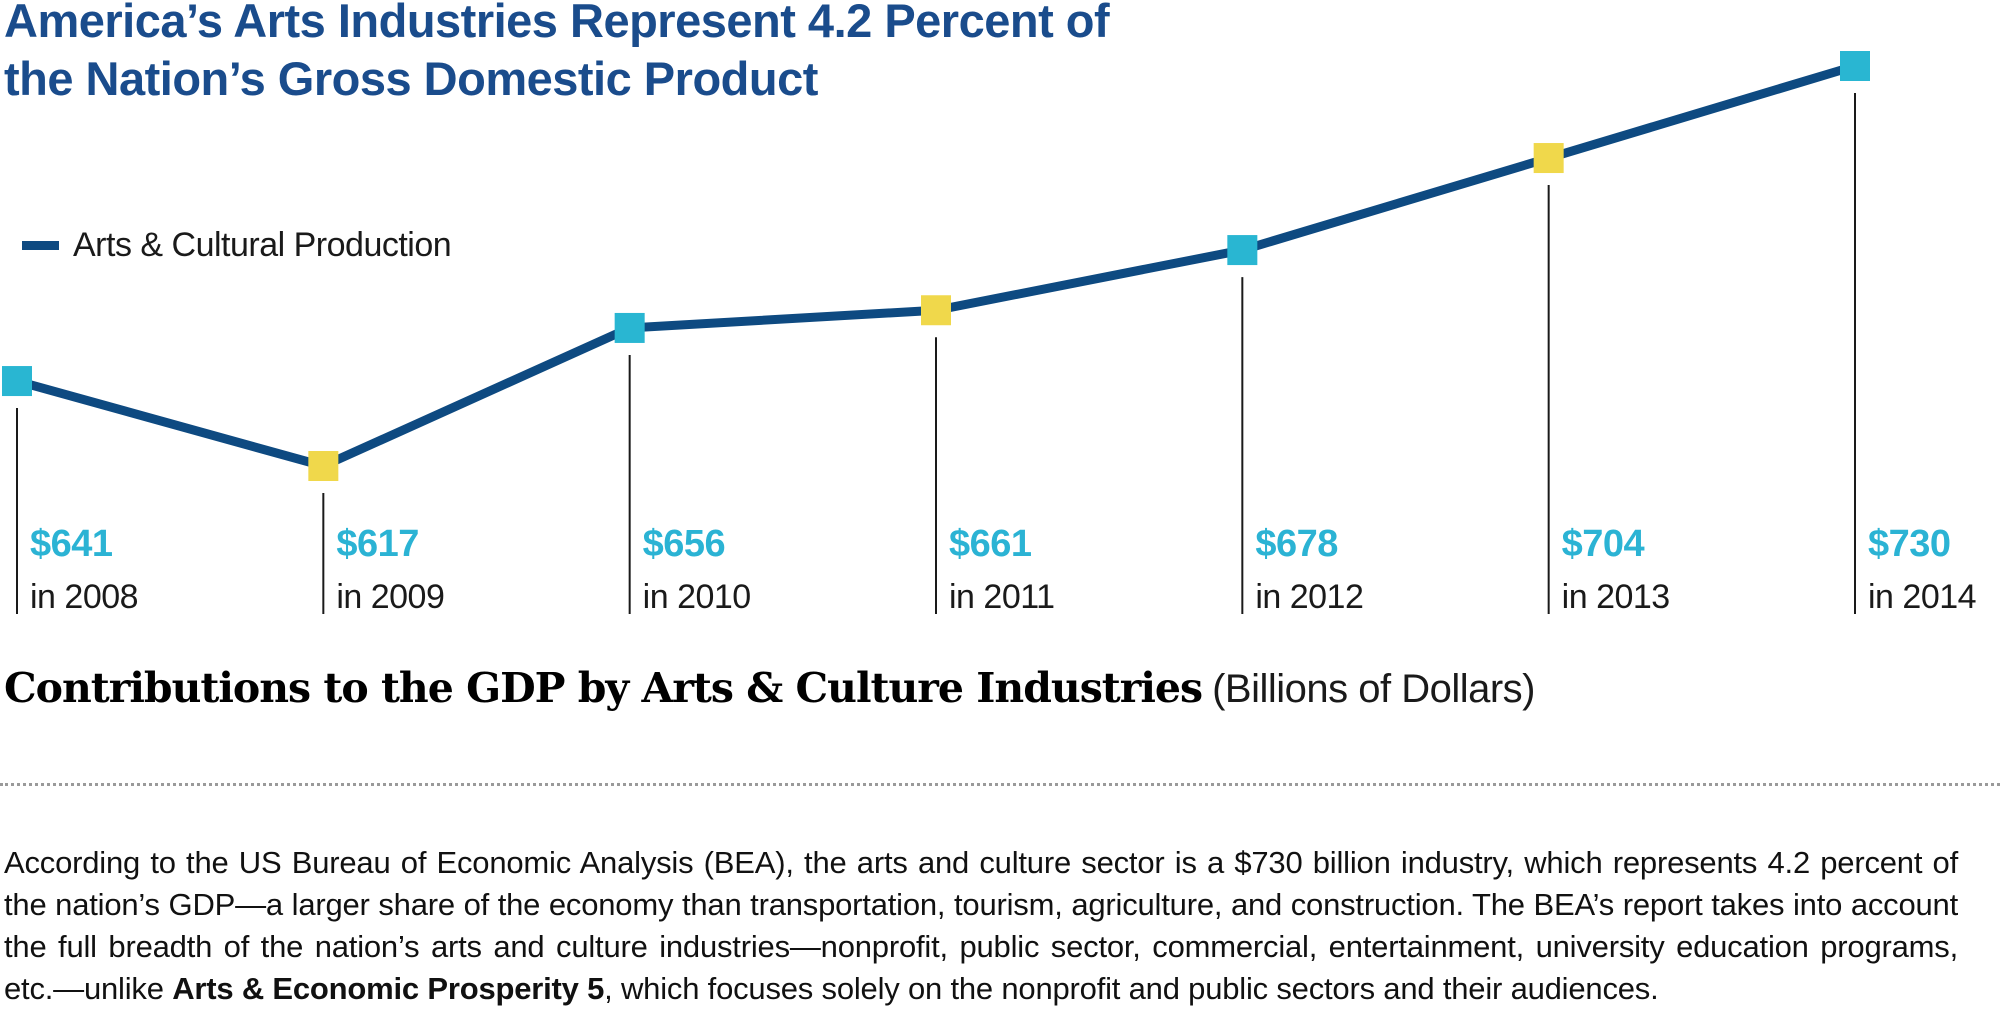 Image resolution: width=2000 pixels, height=1022 pixels. What do you see at coordinates (1309, 597) in the screenshot?
I see `point-year-label: in 2012` at bounding box center [1309, 597].